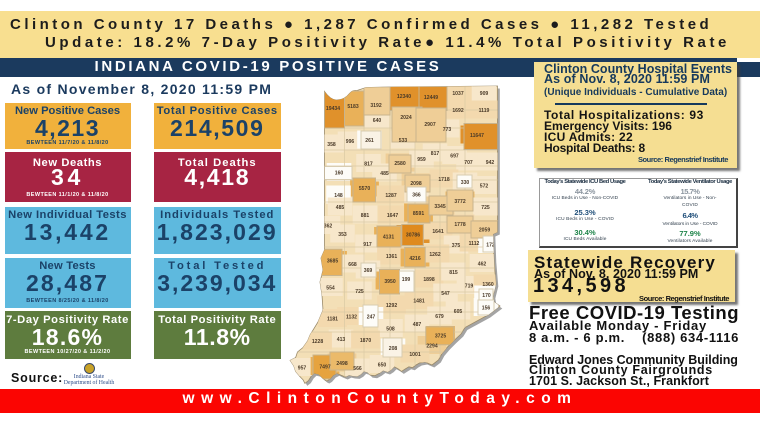 The height and width of the screenshot is (428, 760). I want to click on svg-text: 172, so click(490, 246).